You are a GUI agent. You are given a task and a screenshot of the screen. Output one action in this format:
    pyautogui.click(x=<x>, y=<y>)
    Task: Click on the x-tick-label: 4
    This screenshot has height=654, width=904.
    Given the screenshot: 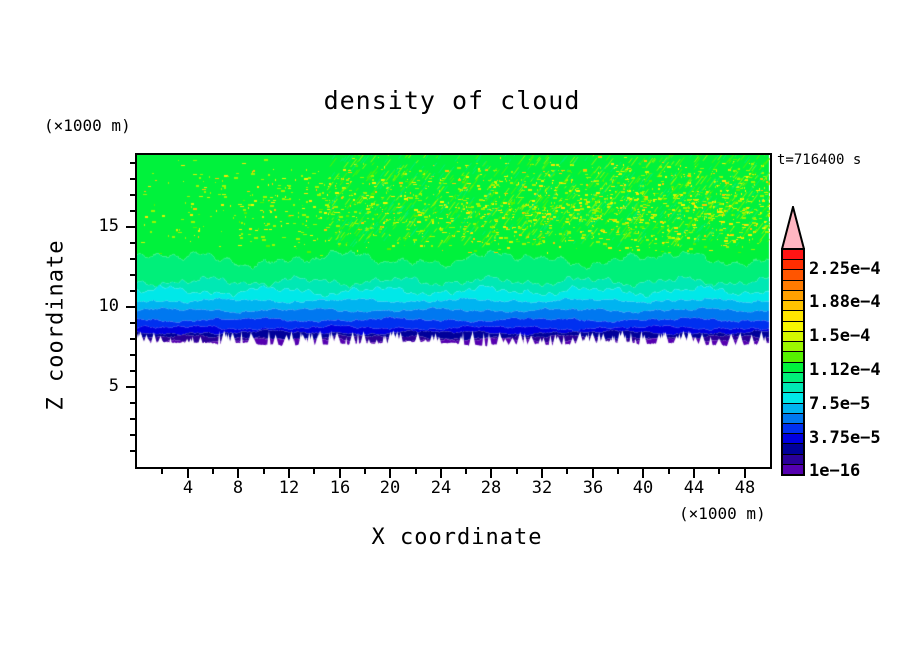 What is the action you would take?
    pyautogui.click(x=188, y=488)
    